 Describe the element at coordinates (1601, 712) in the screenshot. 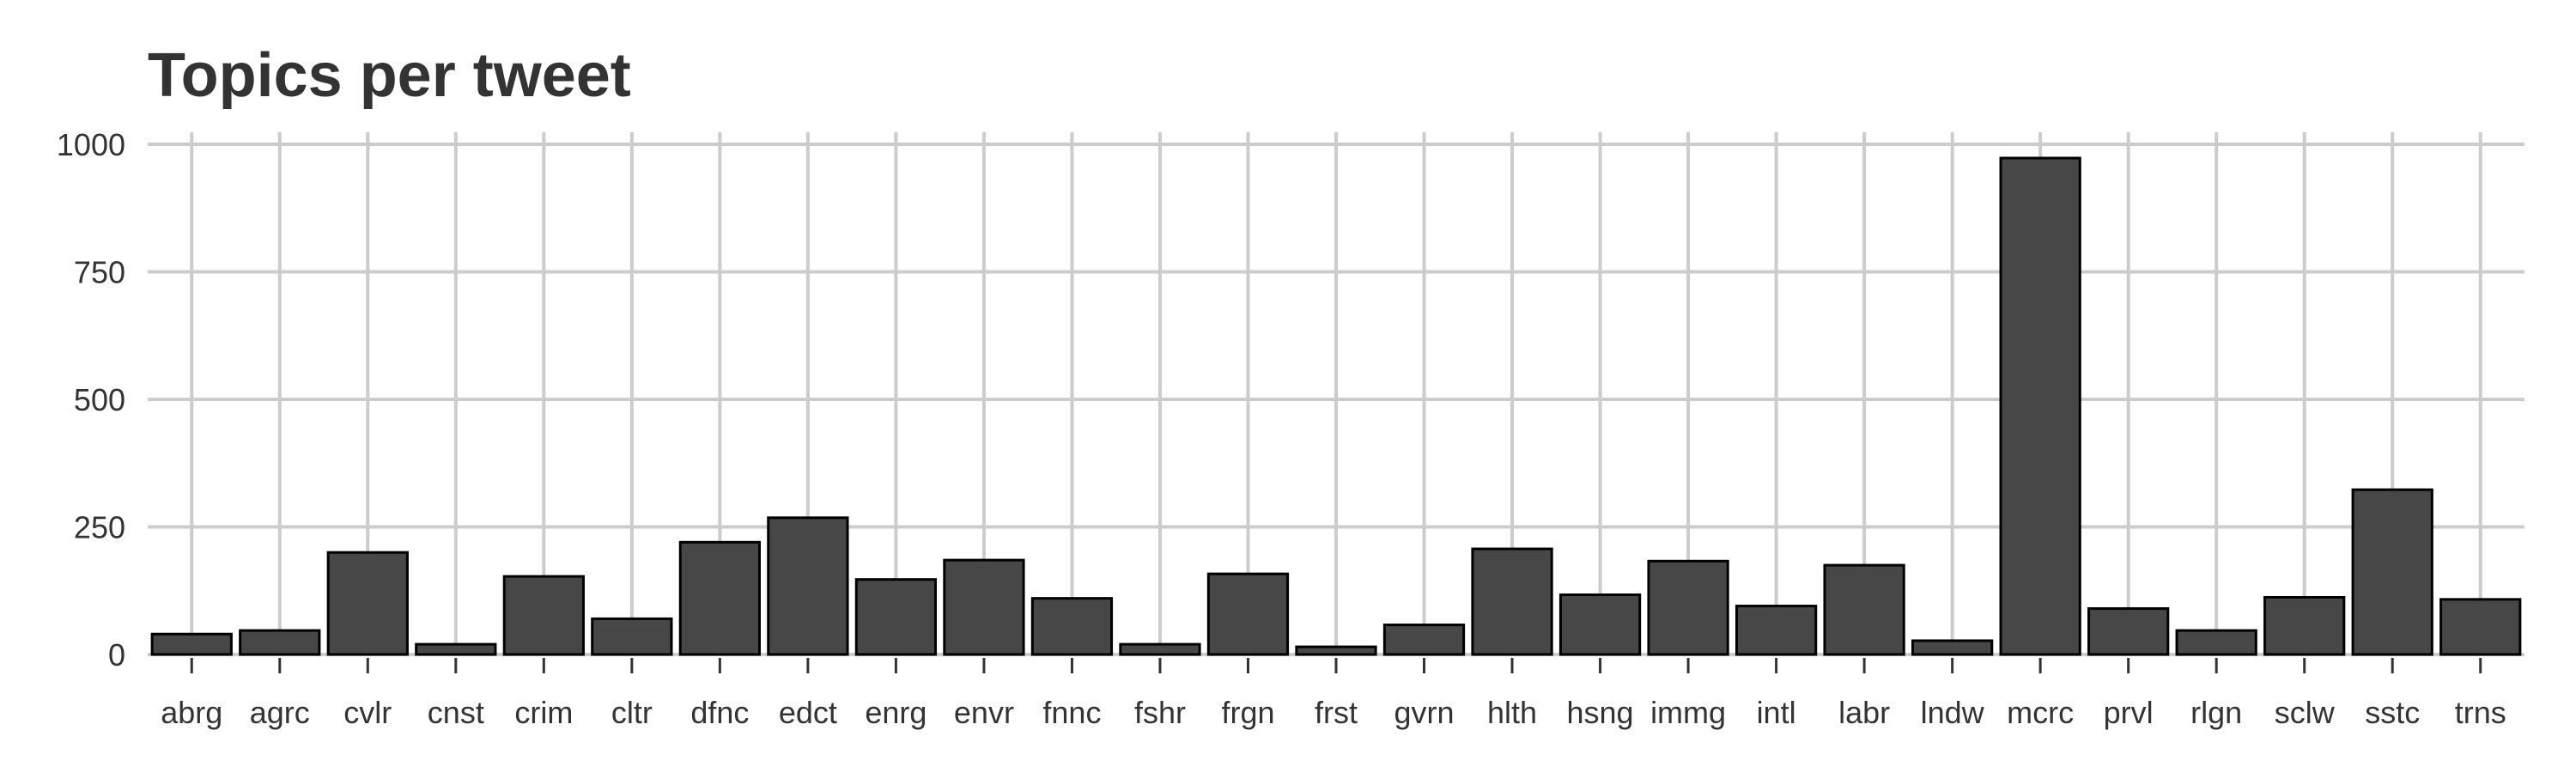

I see `x-tick-label: hsng` at that location.